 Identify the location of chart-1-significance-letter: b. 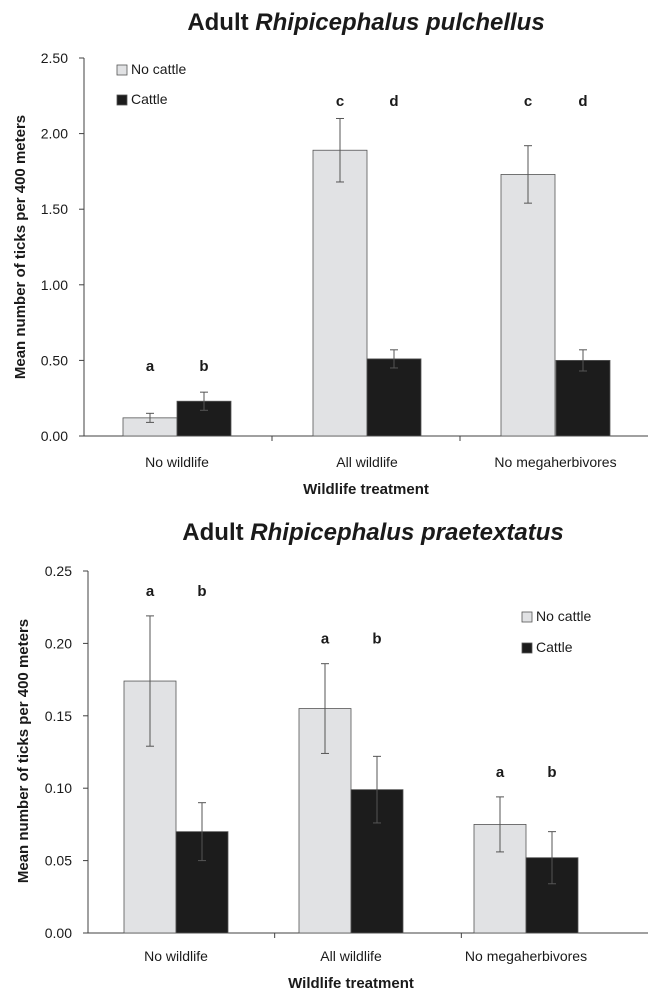
(203, 366).